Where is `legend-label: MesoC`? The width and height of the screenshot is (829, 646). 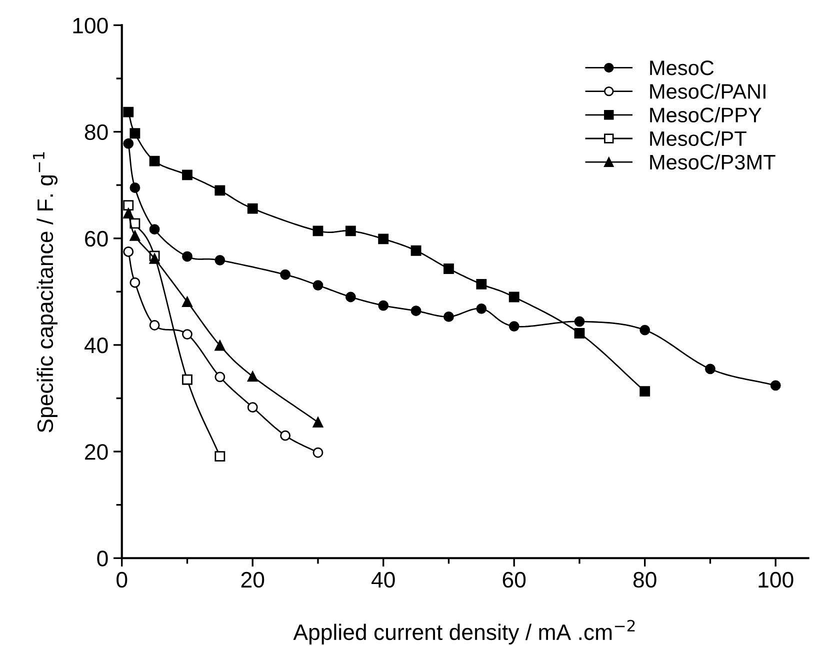
legend-label: MesoC is located at coordinates (682, 68).